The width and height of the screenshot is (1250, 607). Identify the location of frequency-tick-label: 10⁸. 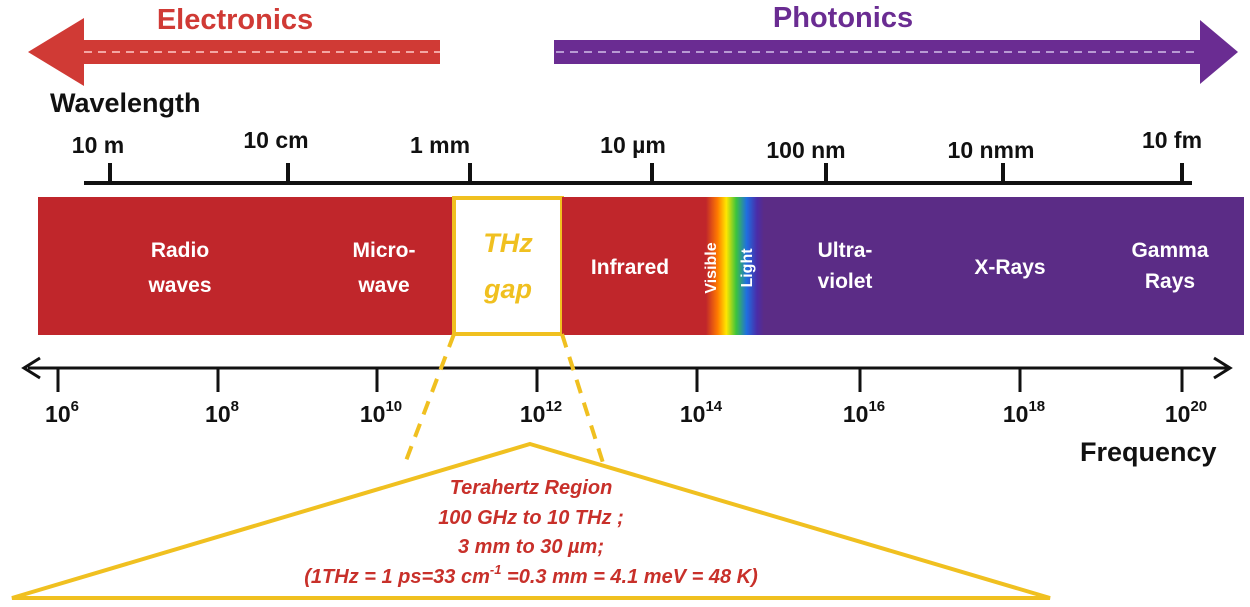
(222, 412).